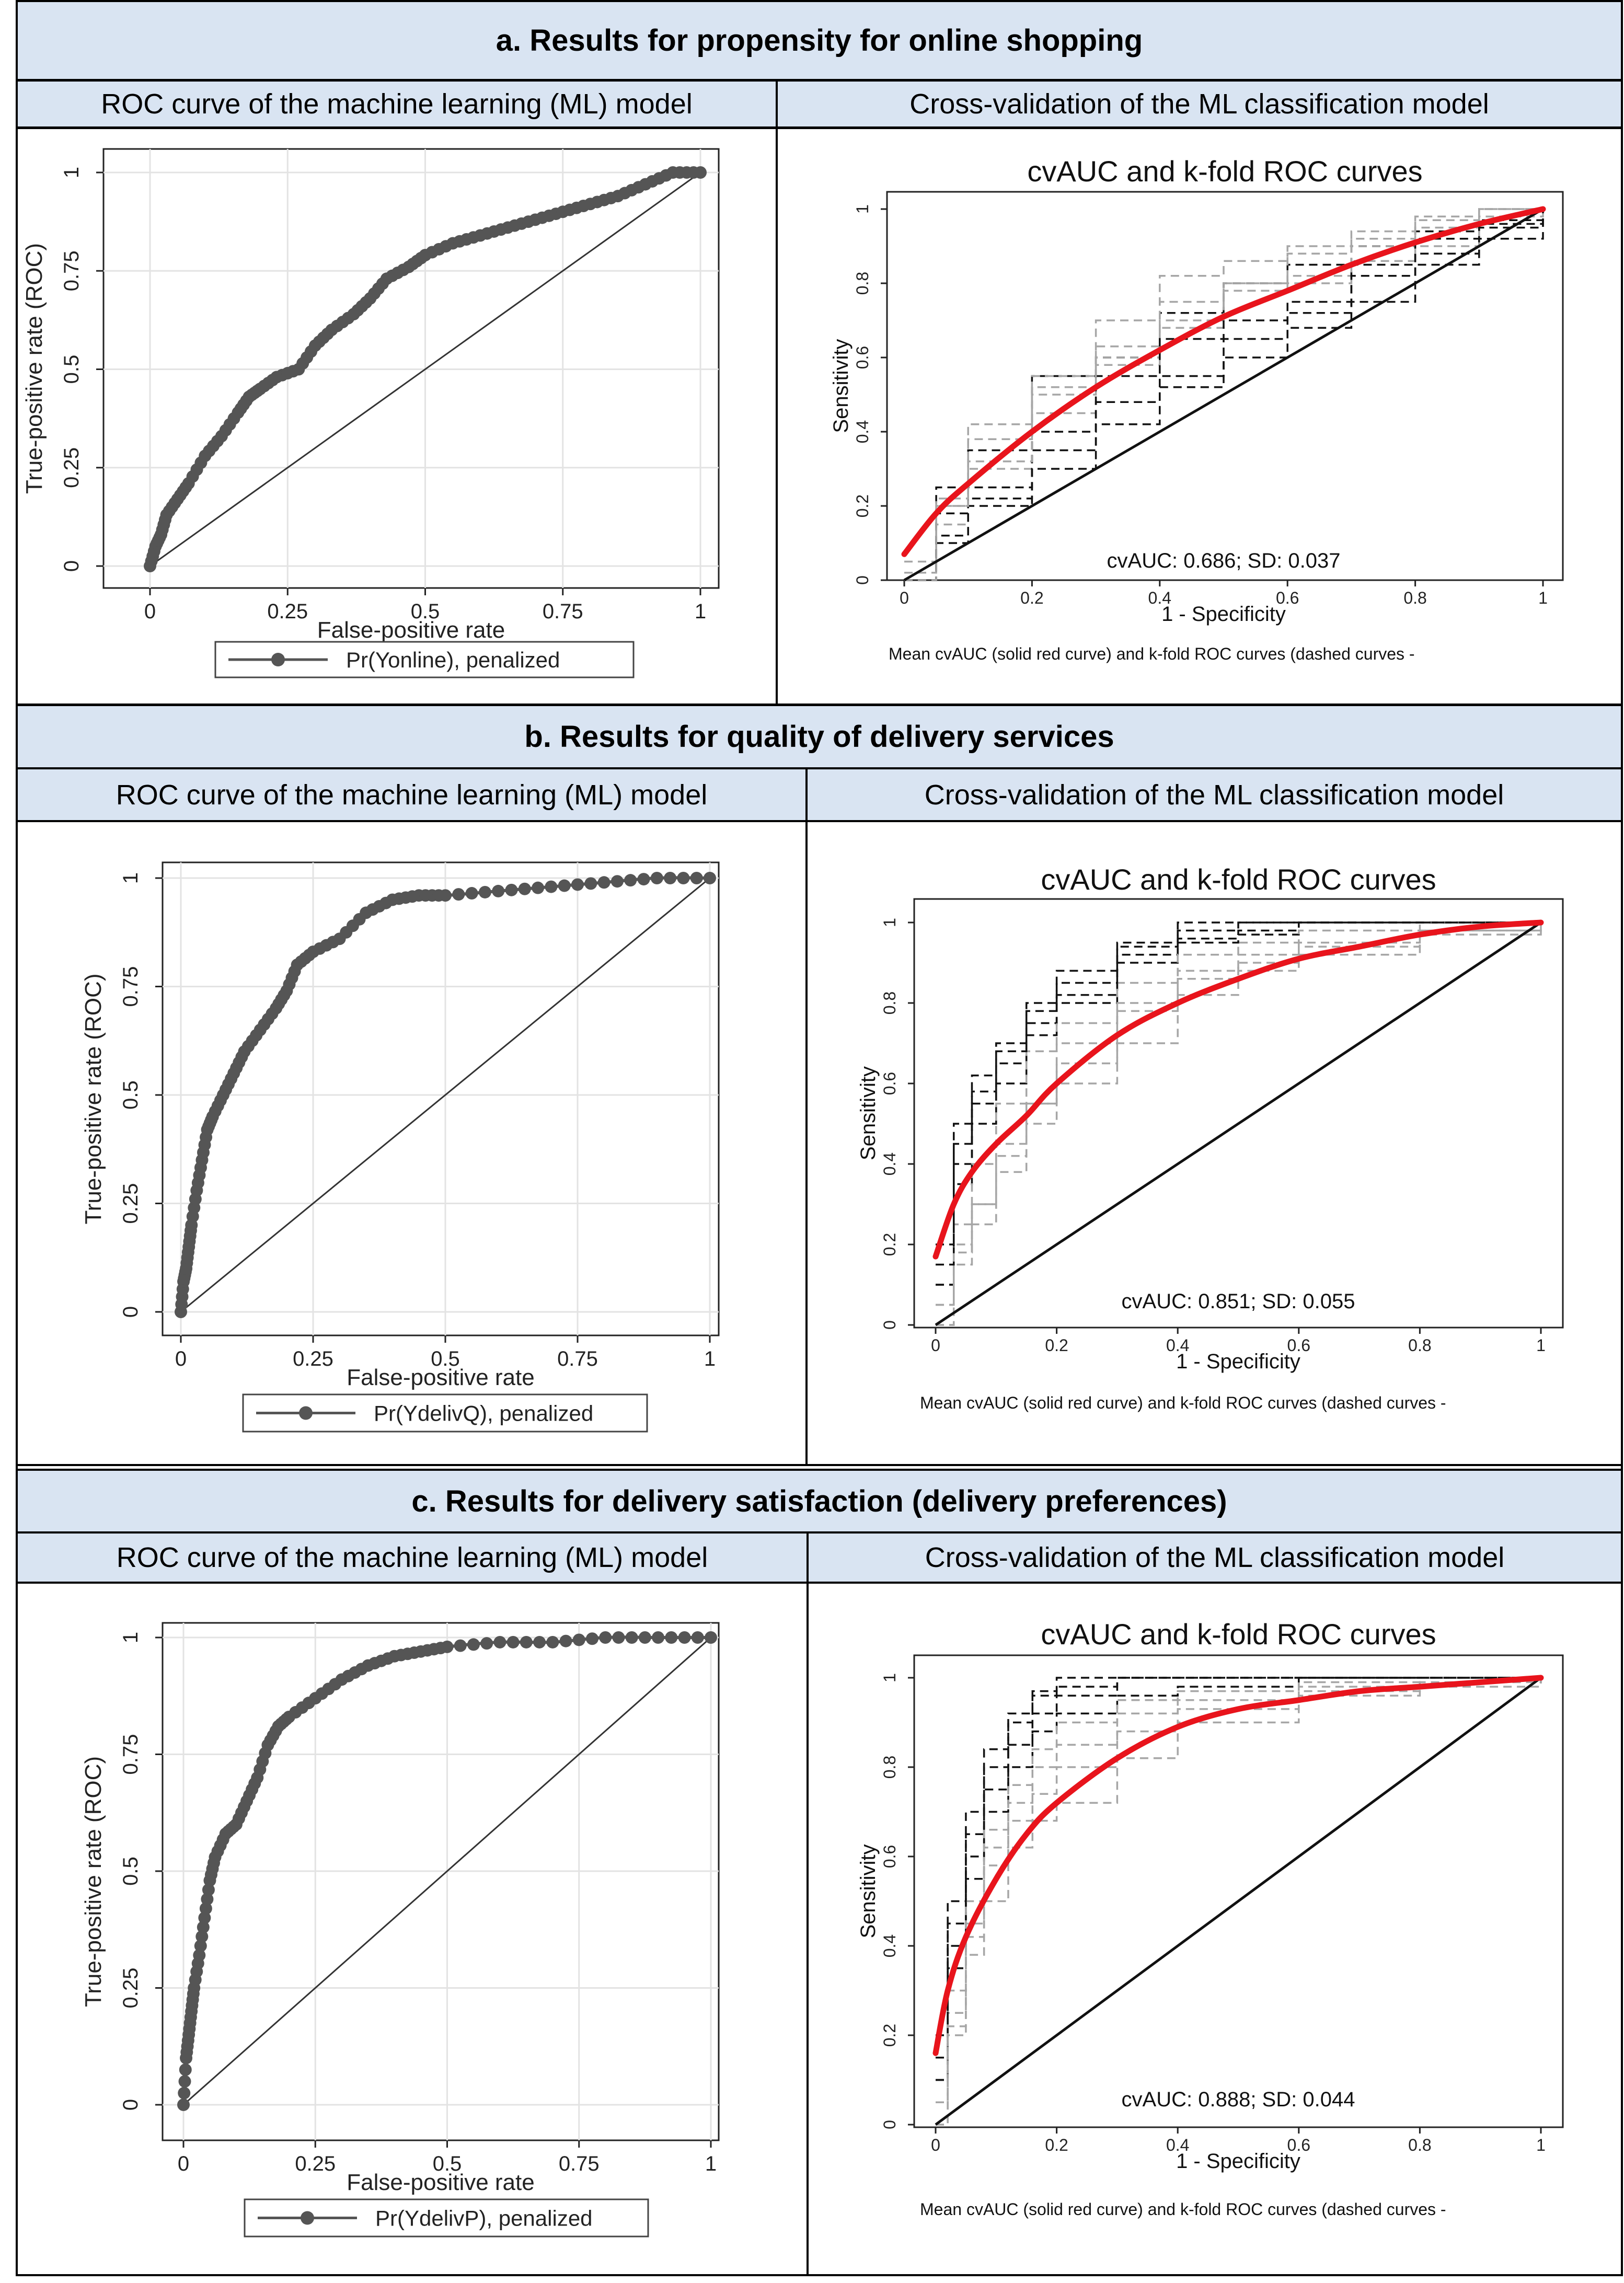 This screenshot has width=1624, height=2283. Describe the element at coordinates (1287, 598) in the screenshot. I see `x-tick-label: 0.6` at that location.